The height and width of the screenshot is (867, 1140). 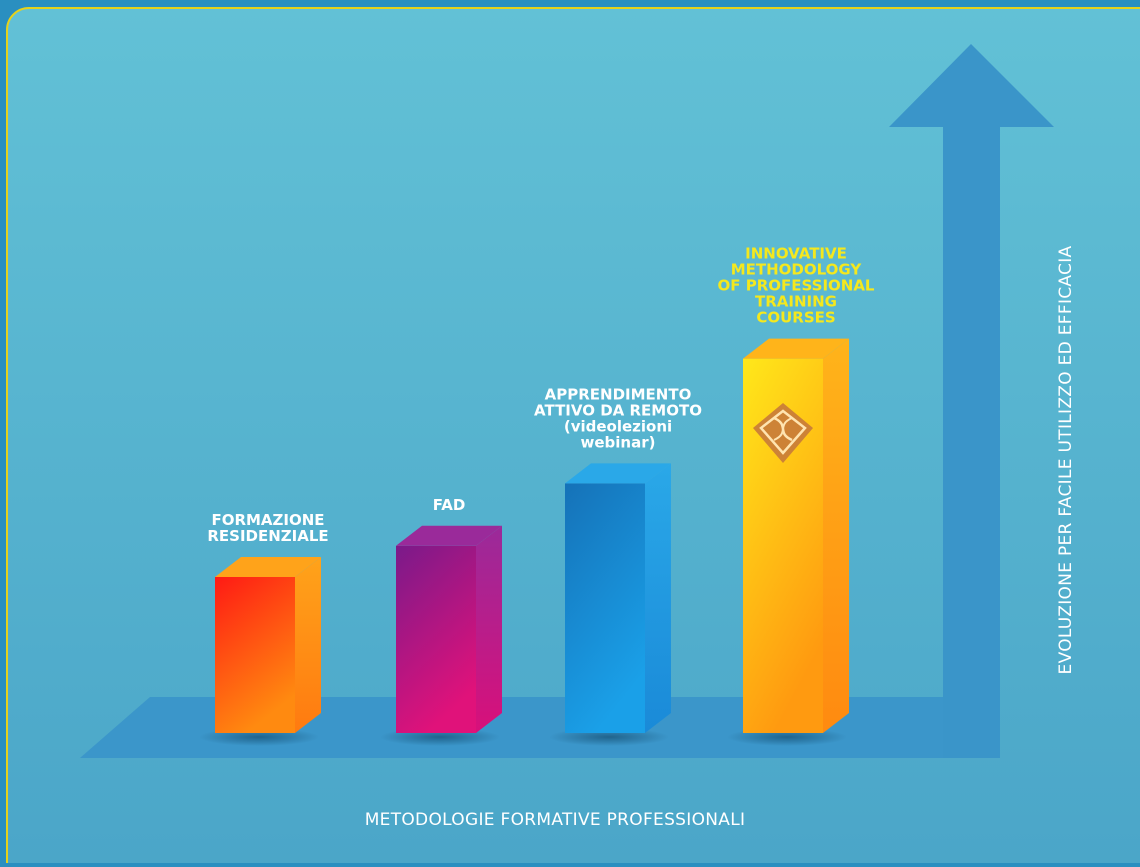 What do you see at coordinates (555, 820) in the screenshot?
I see `x-axis-title: METODOLOGIE FORMATIVE PROFESSIONALI` at bounding box center [555, 820].